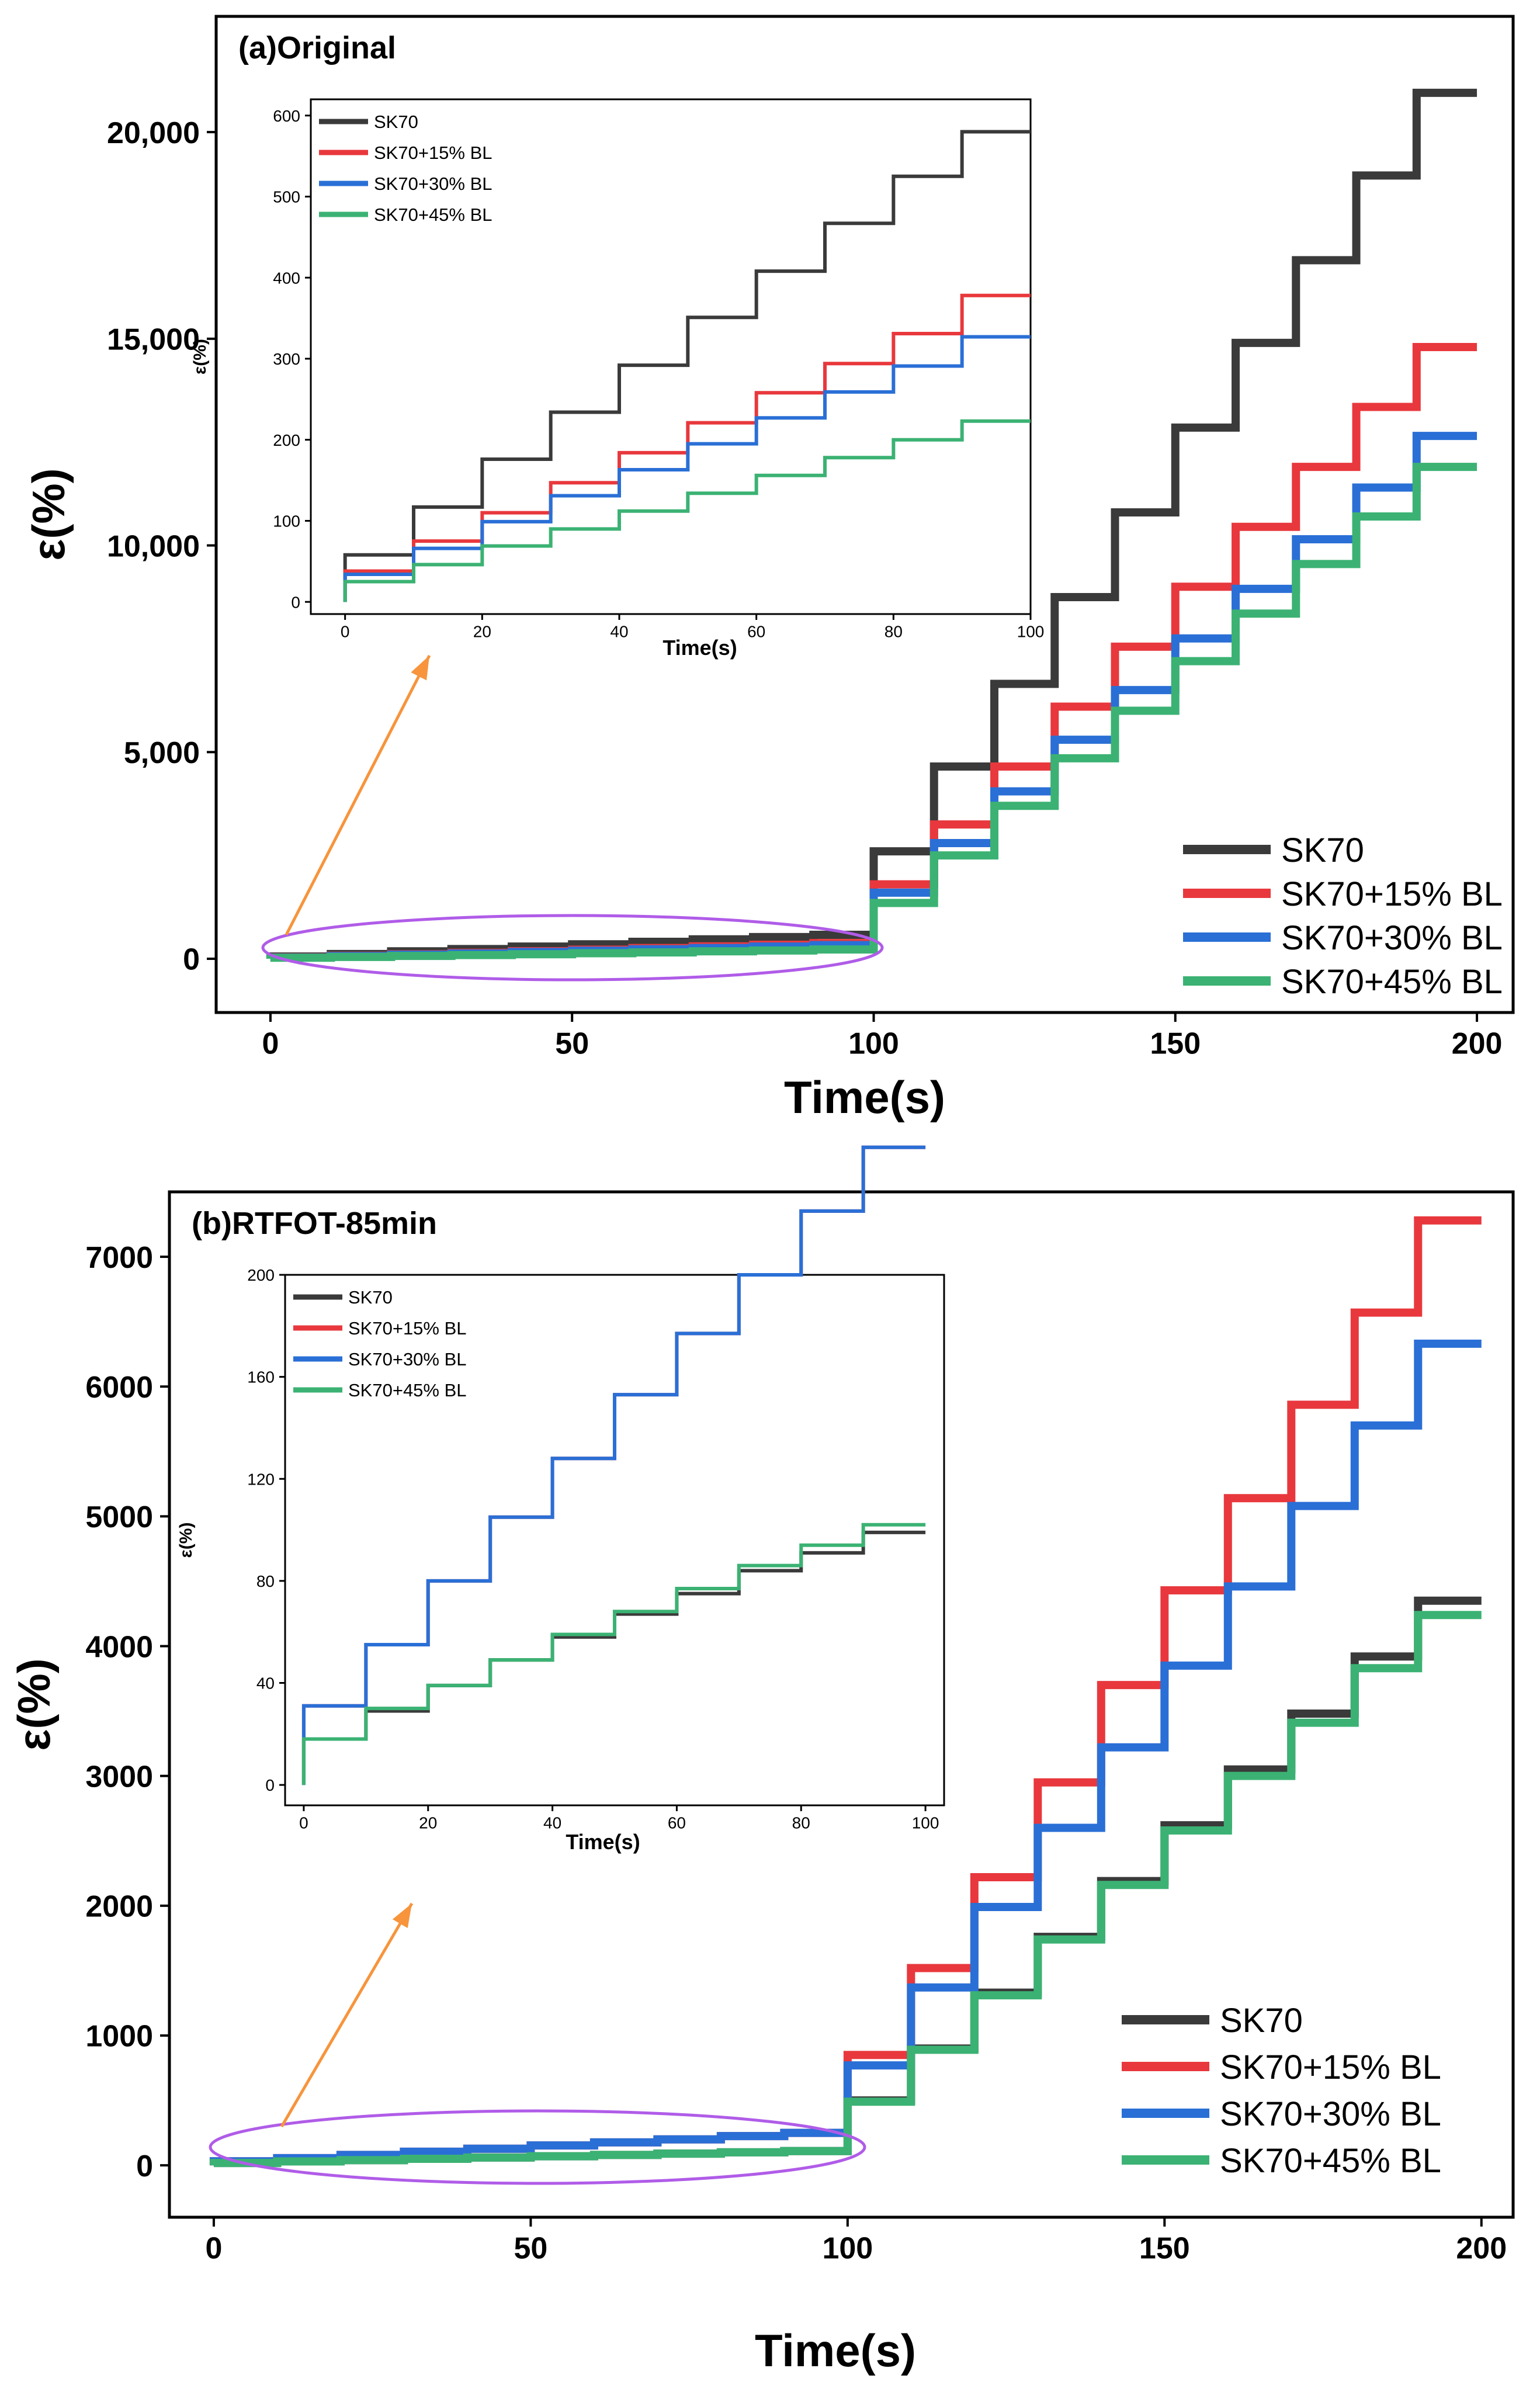 The width and height of the screenshot is (1540, 2389). I want to click on y-tick-label: 15,000, so click(153, 340).